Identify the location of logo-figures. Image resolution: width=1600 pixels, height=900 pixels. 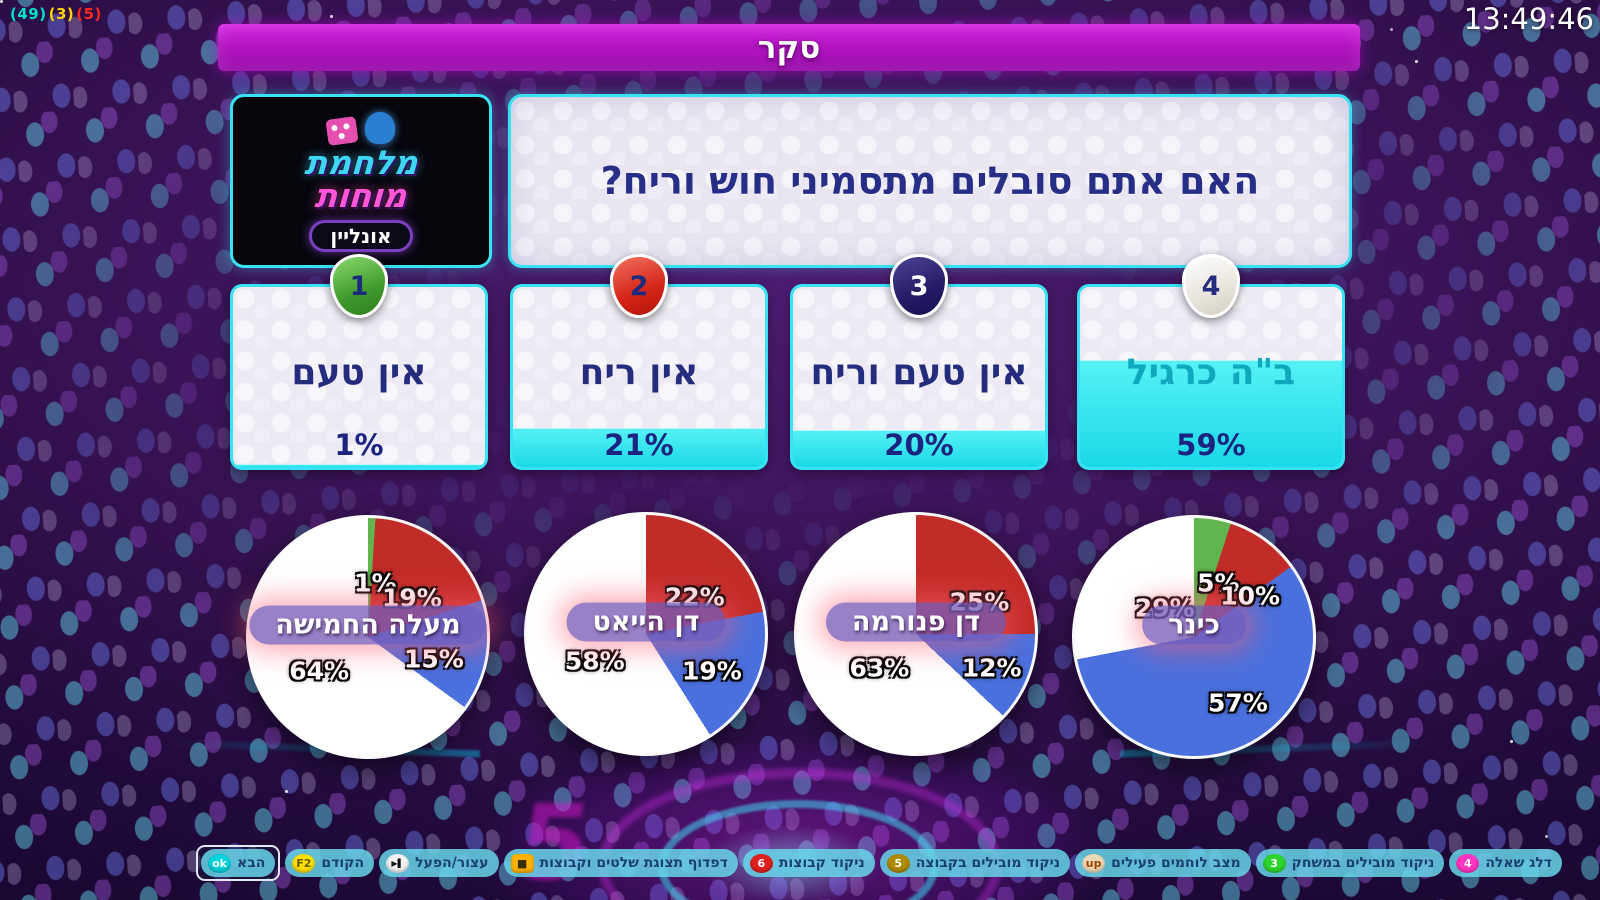
(360, 128).